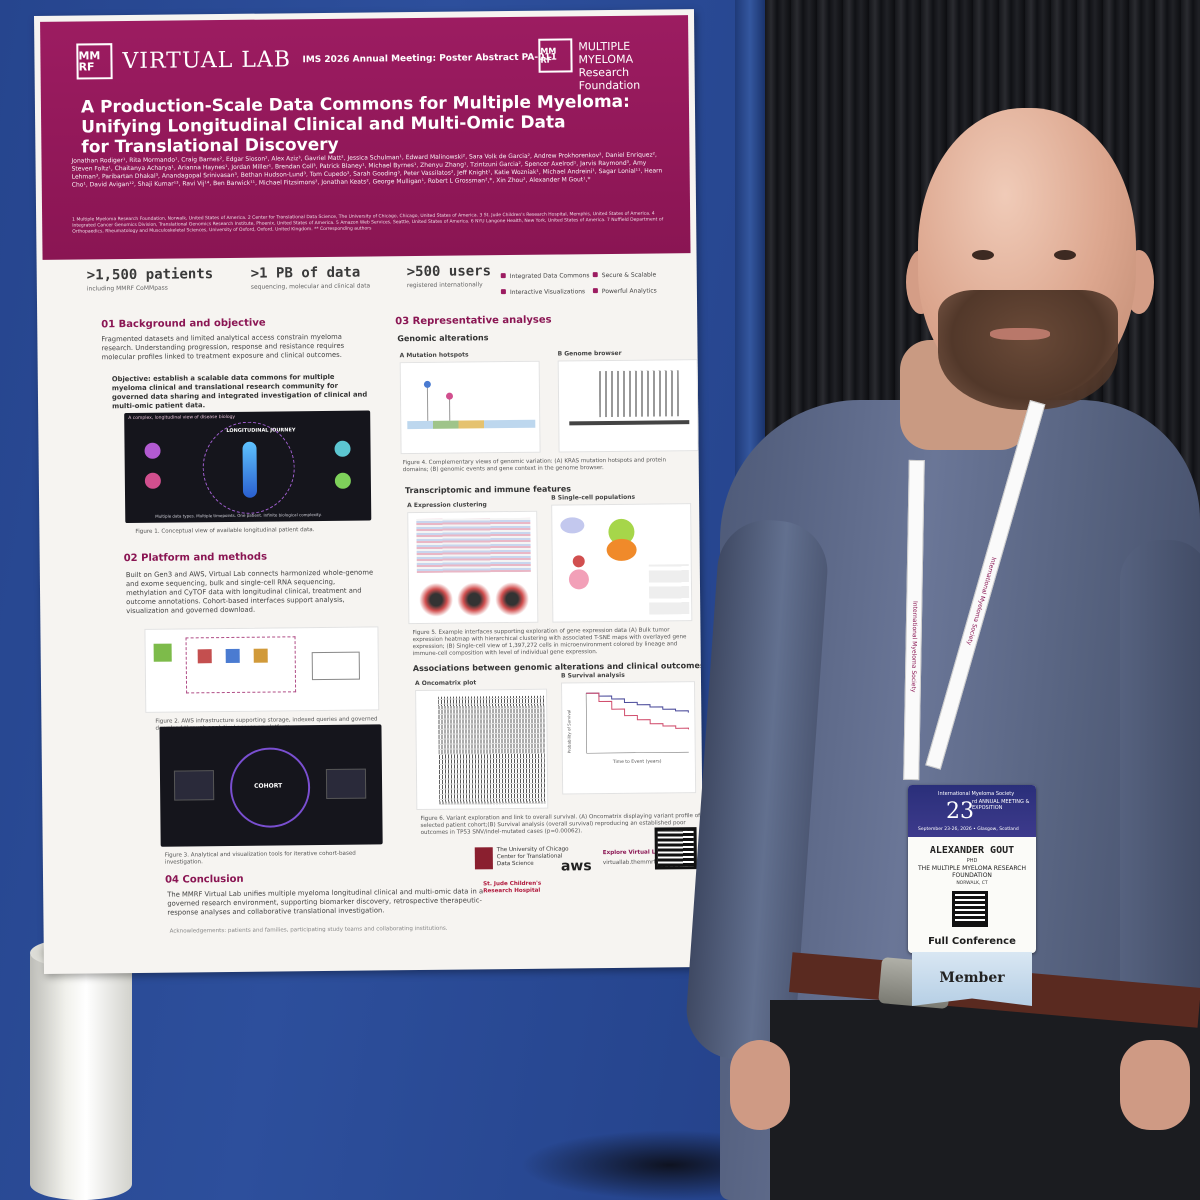 This screenshot has width=1200, height=1200. What do you see at coordinates (434, 355) in the screenshot?
I see `mutation-hotspots-label: A Mutation hotspots` at bounding box center [434, 355].